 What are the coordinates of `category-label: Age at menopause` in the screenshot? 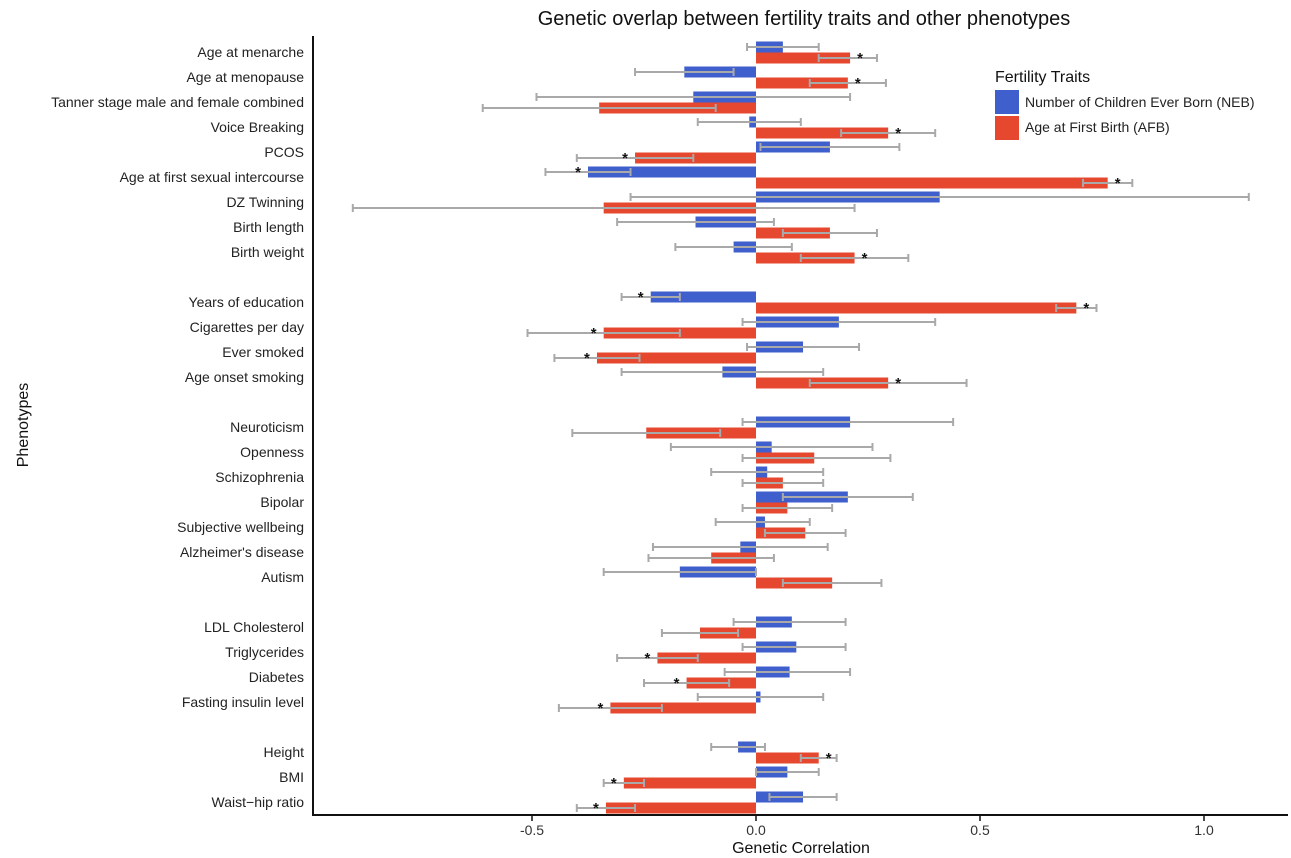 It's located at (245, 77).